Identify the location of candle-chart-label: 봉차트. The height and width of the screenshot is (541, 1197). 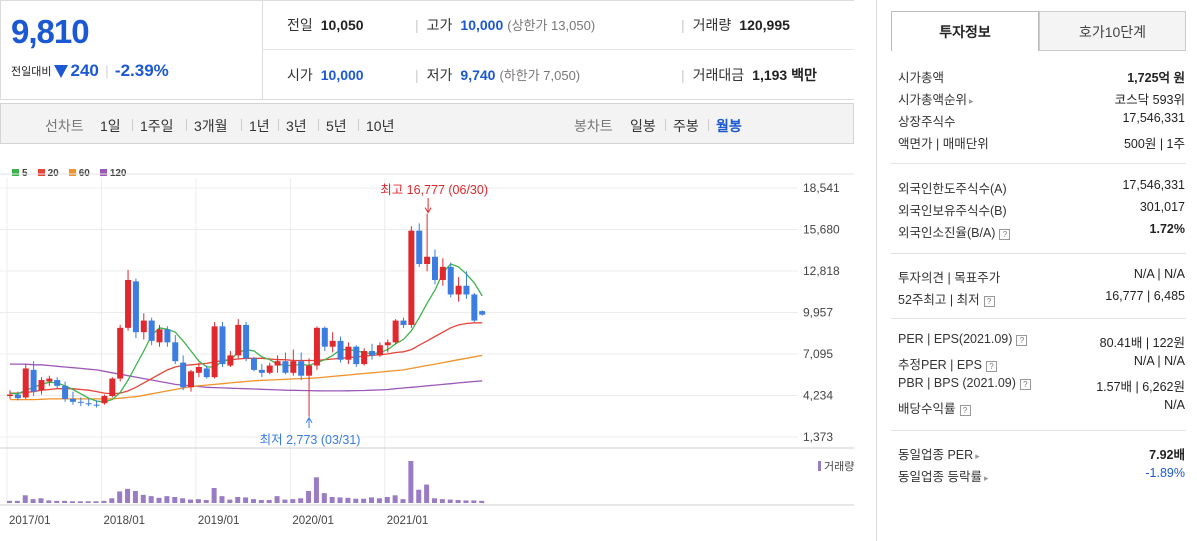
(593, 126).